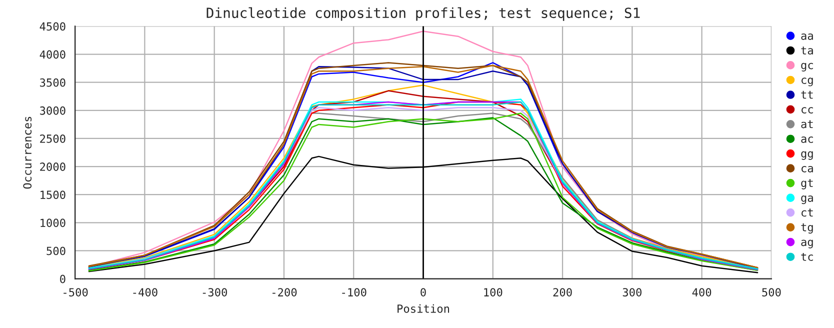 This screenshot has height=328, width=834. Describe the element at coordinates (807, 124) in the screenshot. I see `legend-label: at` at that location.